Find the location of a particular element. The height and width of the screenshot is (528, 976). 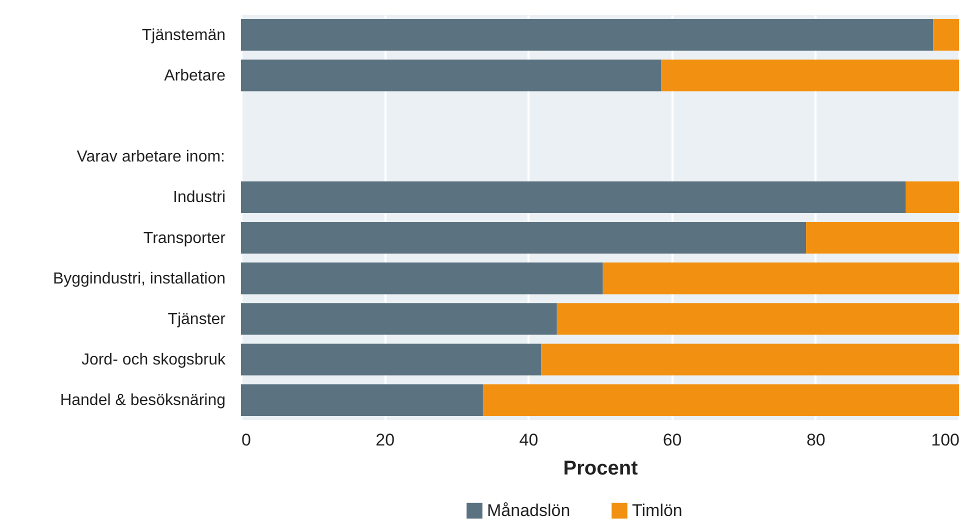

y-tick-label: Arbetare is located at coordinates (195, 75).